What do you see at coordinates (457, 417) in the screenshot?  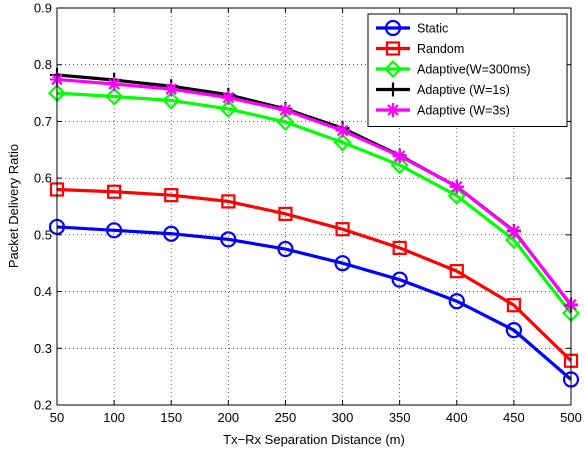 I see `x-tick-label: 400` at bounding box center [457, 417].